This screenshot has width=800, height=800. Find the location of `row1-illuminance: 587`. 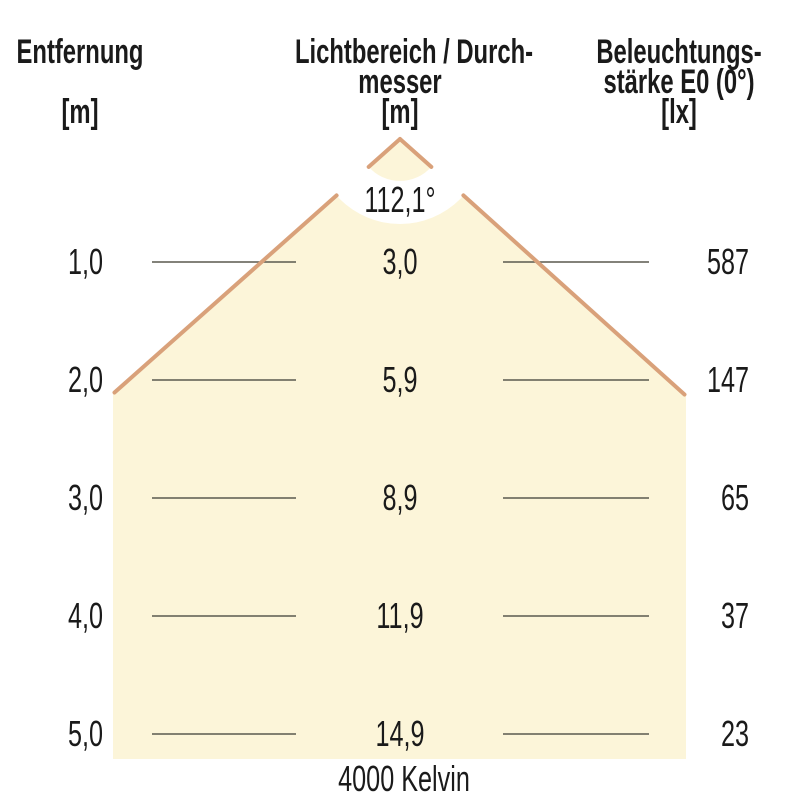

row1-illuminance: 587 is located at coordinates (727, 261).